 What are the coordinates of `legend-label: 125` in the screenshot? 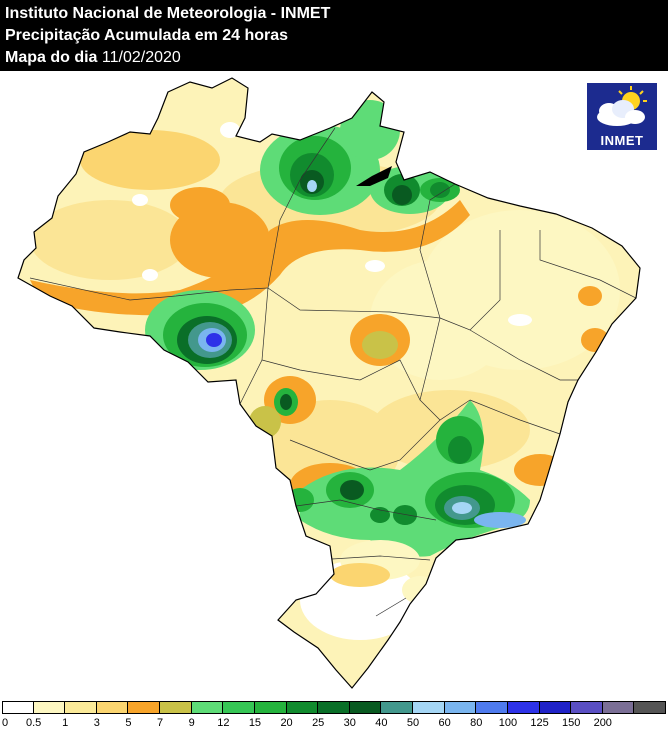 It's located at (539, 723).